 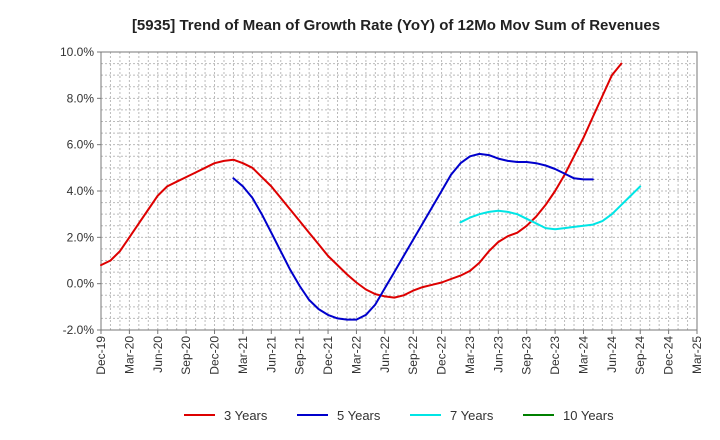 I want to click on x-tick-label: Dec-21, so click(x=328, y=355).